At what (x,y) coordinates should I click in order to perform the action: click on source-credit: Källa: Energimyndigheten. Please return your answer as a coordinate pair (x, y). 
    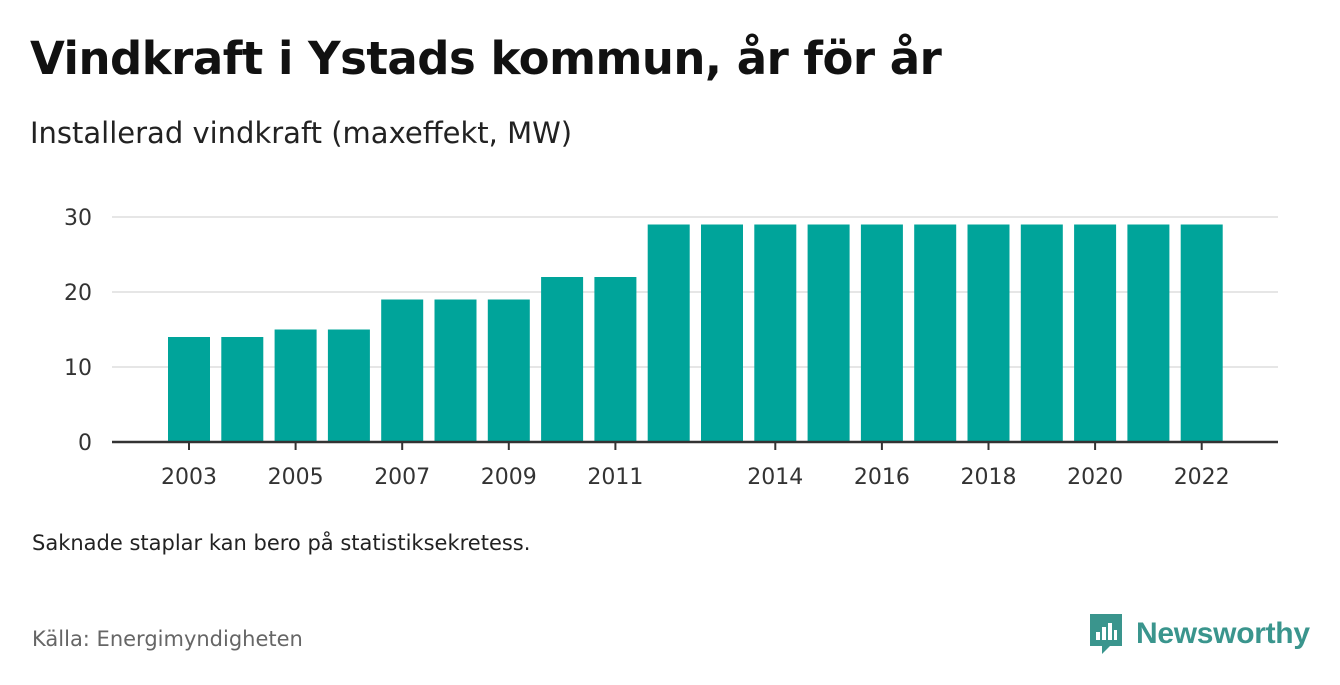
    Looking at the image, I should click on (167, 639).